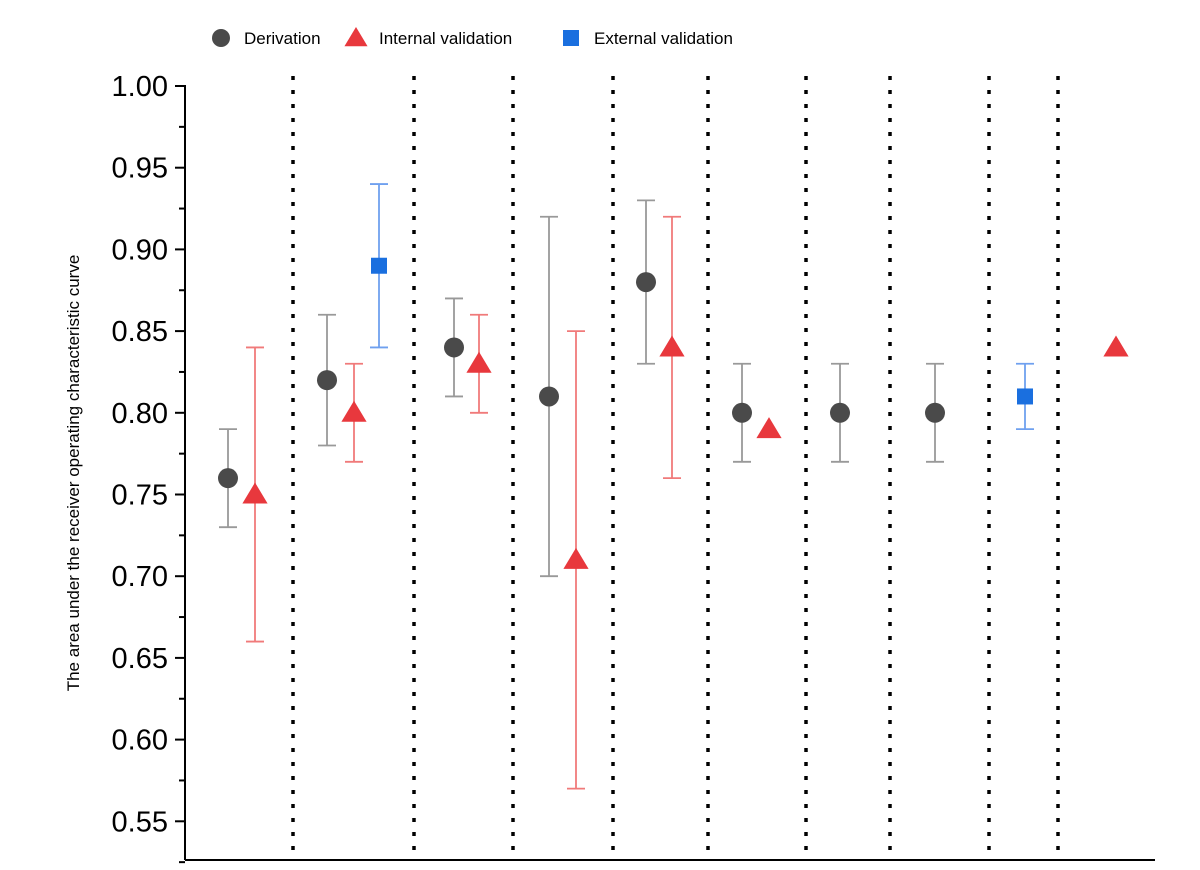 The image size is (1200, 870). I want to click on y-tick-label: 0.60, so click(140, 741).